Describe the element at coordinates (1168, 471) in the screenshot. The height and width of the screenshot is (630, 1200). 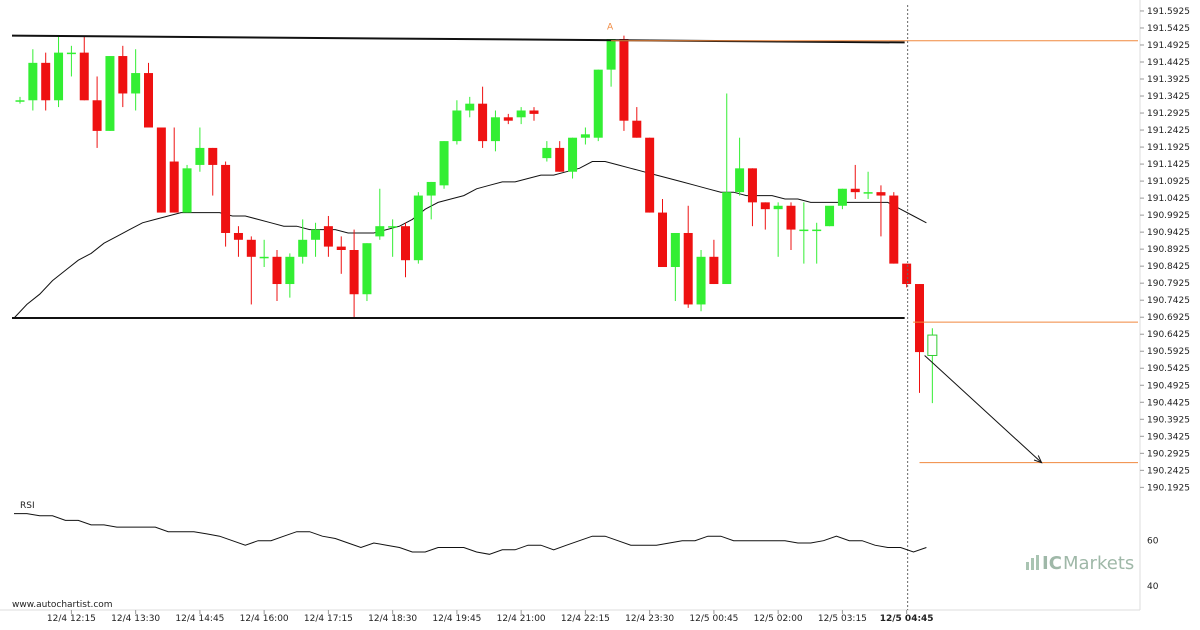
I see `price-tick-label: 190.2425` at that location.